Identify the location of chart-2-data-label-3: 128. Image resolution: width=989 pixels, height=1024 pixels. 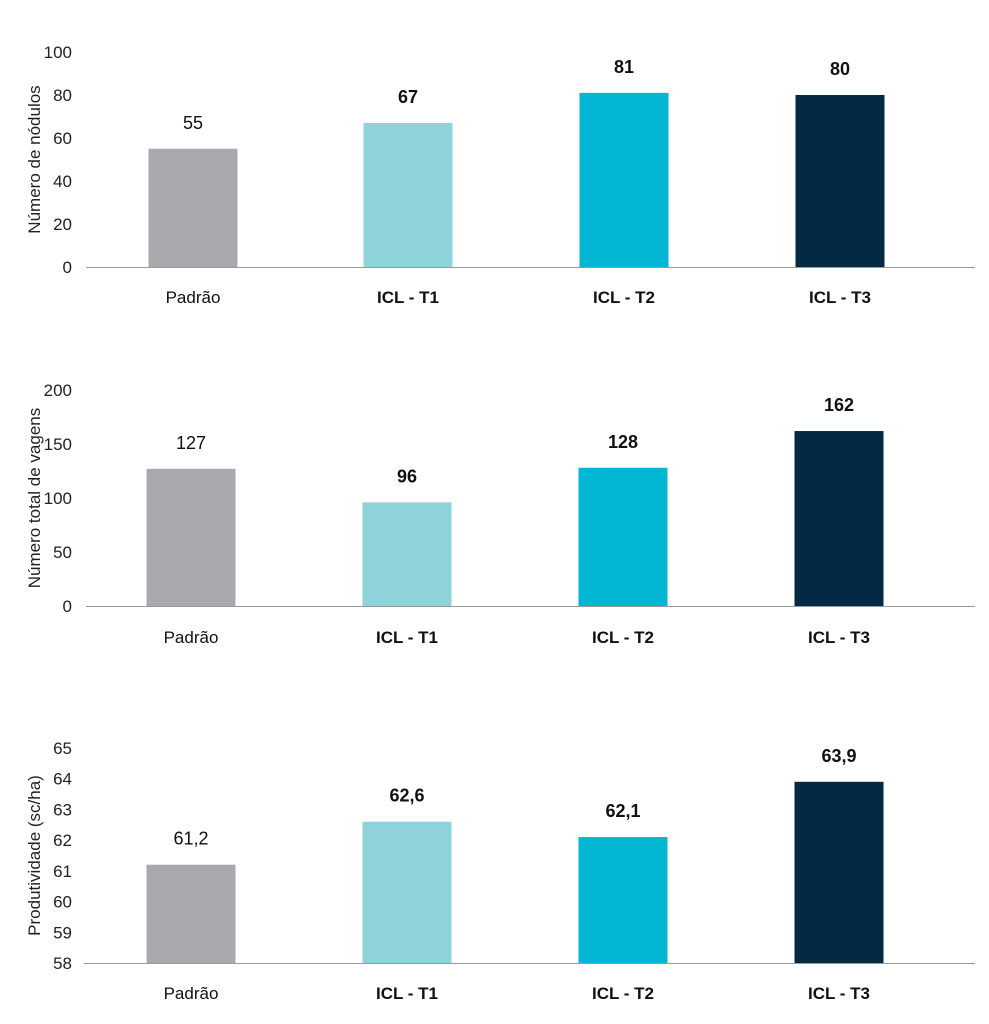
(623, 442).